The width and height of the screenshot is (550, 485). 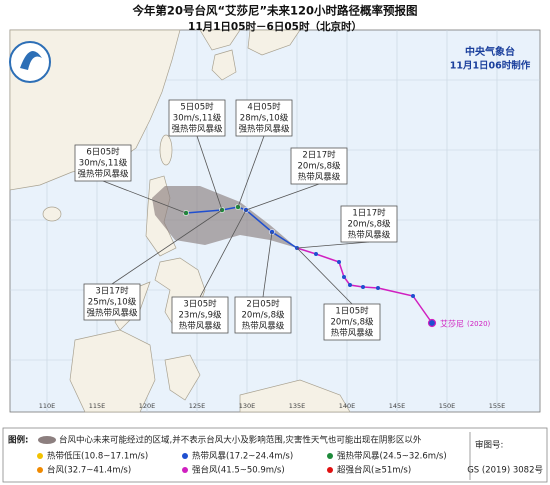 What do you see at coordinates (89, 470) in the screenshot?
I see `legend-label: 台风(32.7~41.4m/s)` at bounding box center [89, 470].